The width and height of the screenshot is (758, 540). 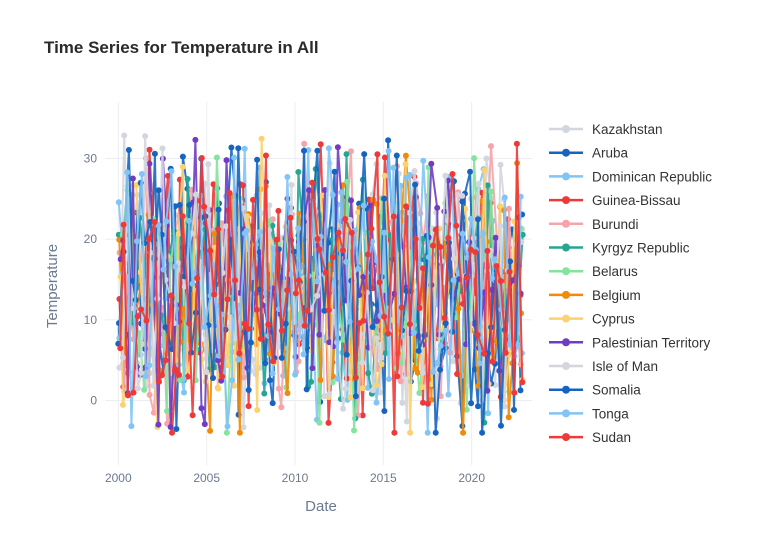 I want to click on legend-item: Palestinian Territory, so click(x=630, y=342).